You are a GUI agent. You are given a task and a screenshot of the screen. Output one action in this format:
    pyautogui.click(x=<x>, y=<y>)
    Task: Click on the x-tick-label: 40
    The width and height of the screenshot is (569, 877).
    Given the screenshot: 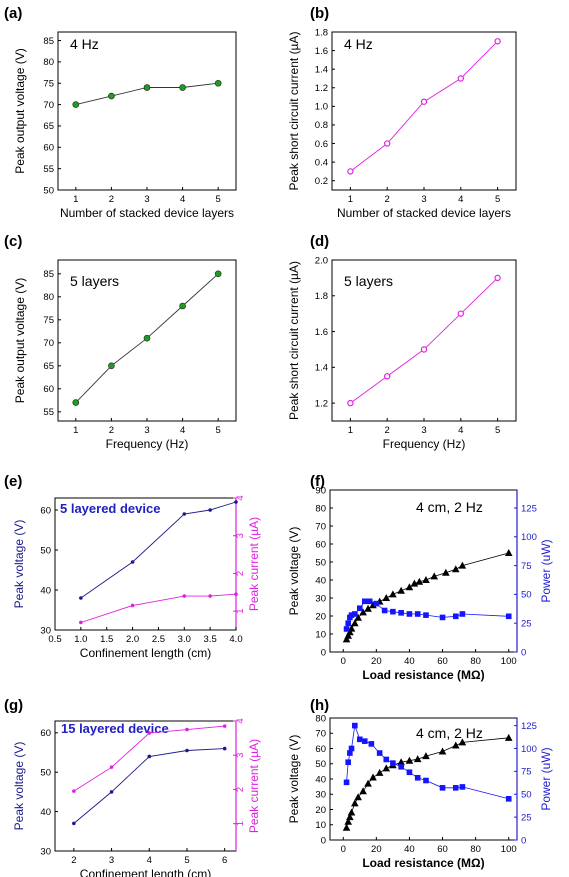 What is the action you would take?
    pyautogui.click(x=409, y=849)
    